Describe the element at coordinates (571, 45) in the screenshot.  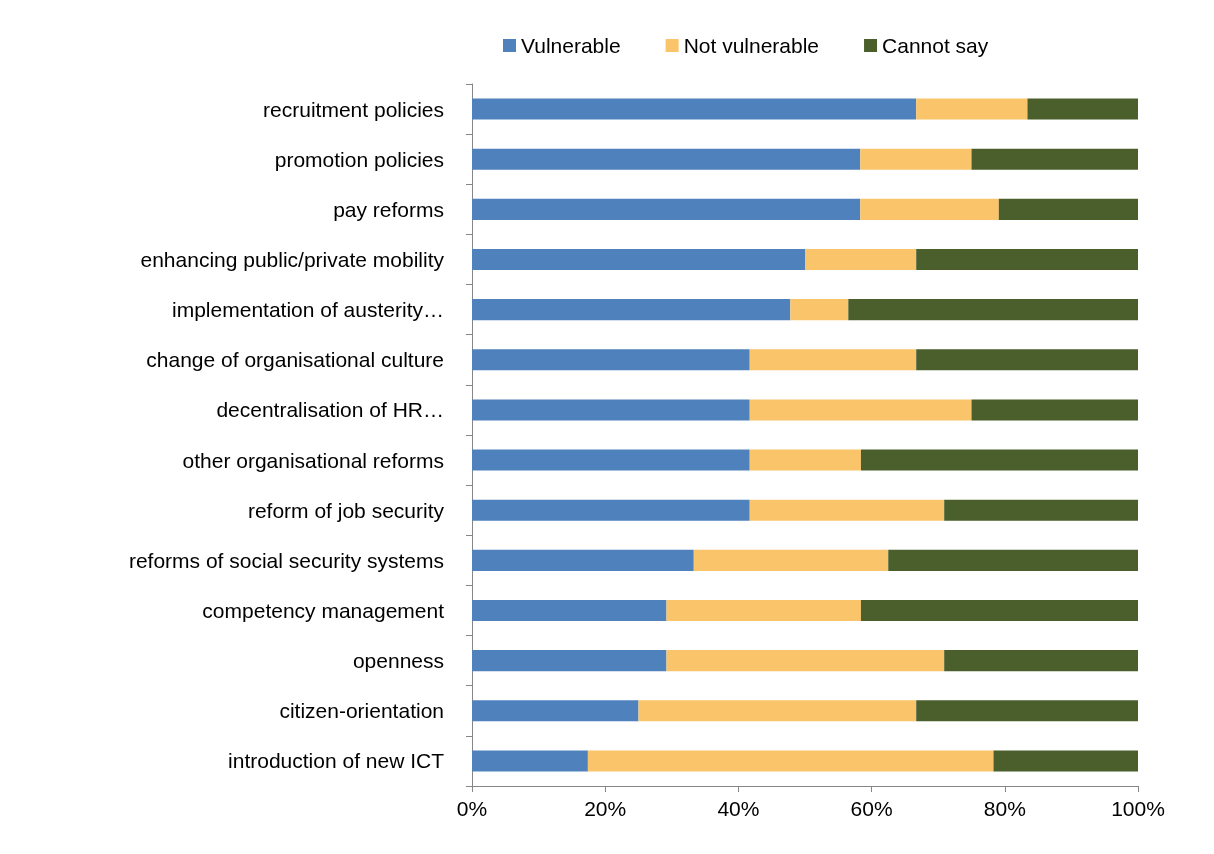
I see `legend-label: Vulnerable` at that location.